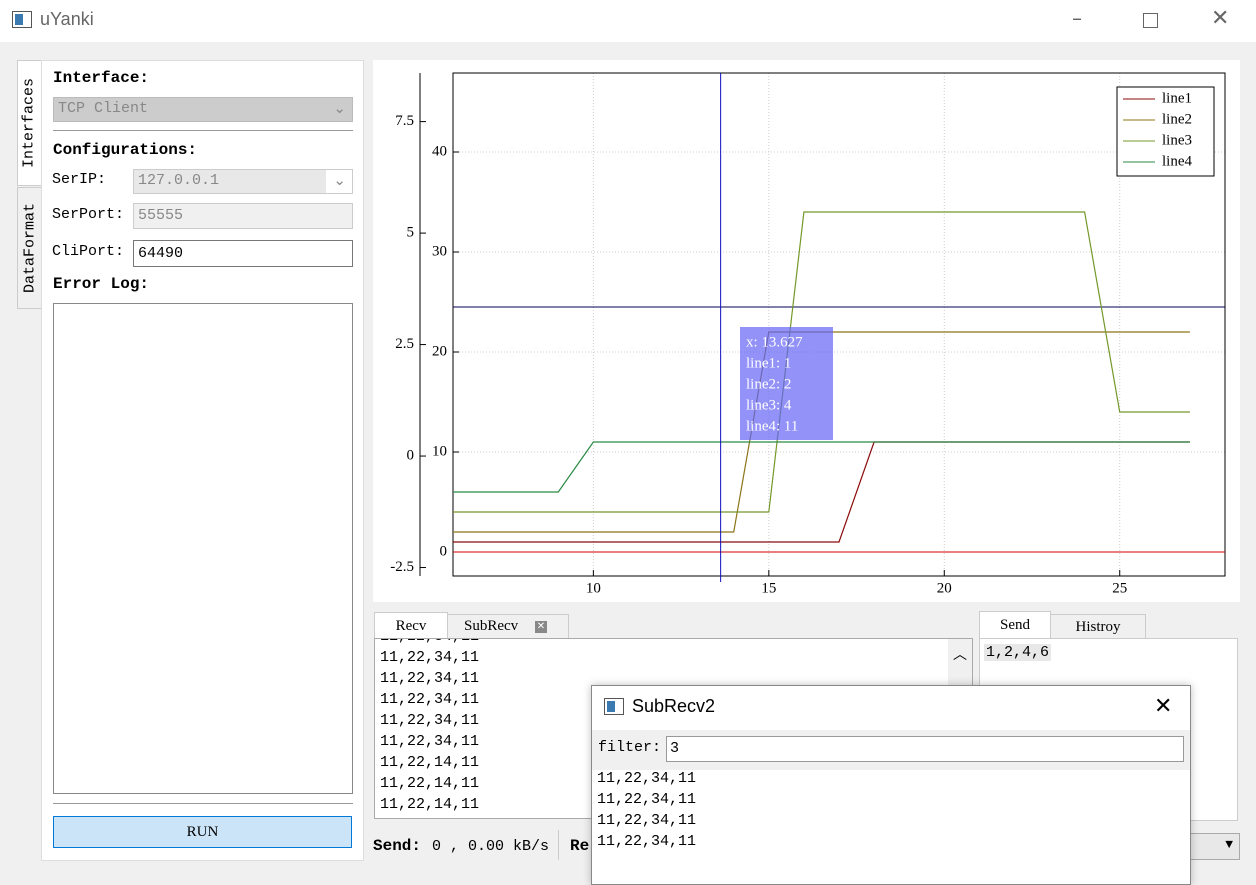 This screenshot has width=1256, height=885. What do you see at coordinates (628, 21) in the screenshot?
I see `title-bar` at bounding box center [628, 21].